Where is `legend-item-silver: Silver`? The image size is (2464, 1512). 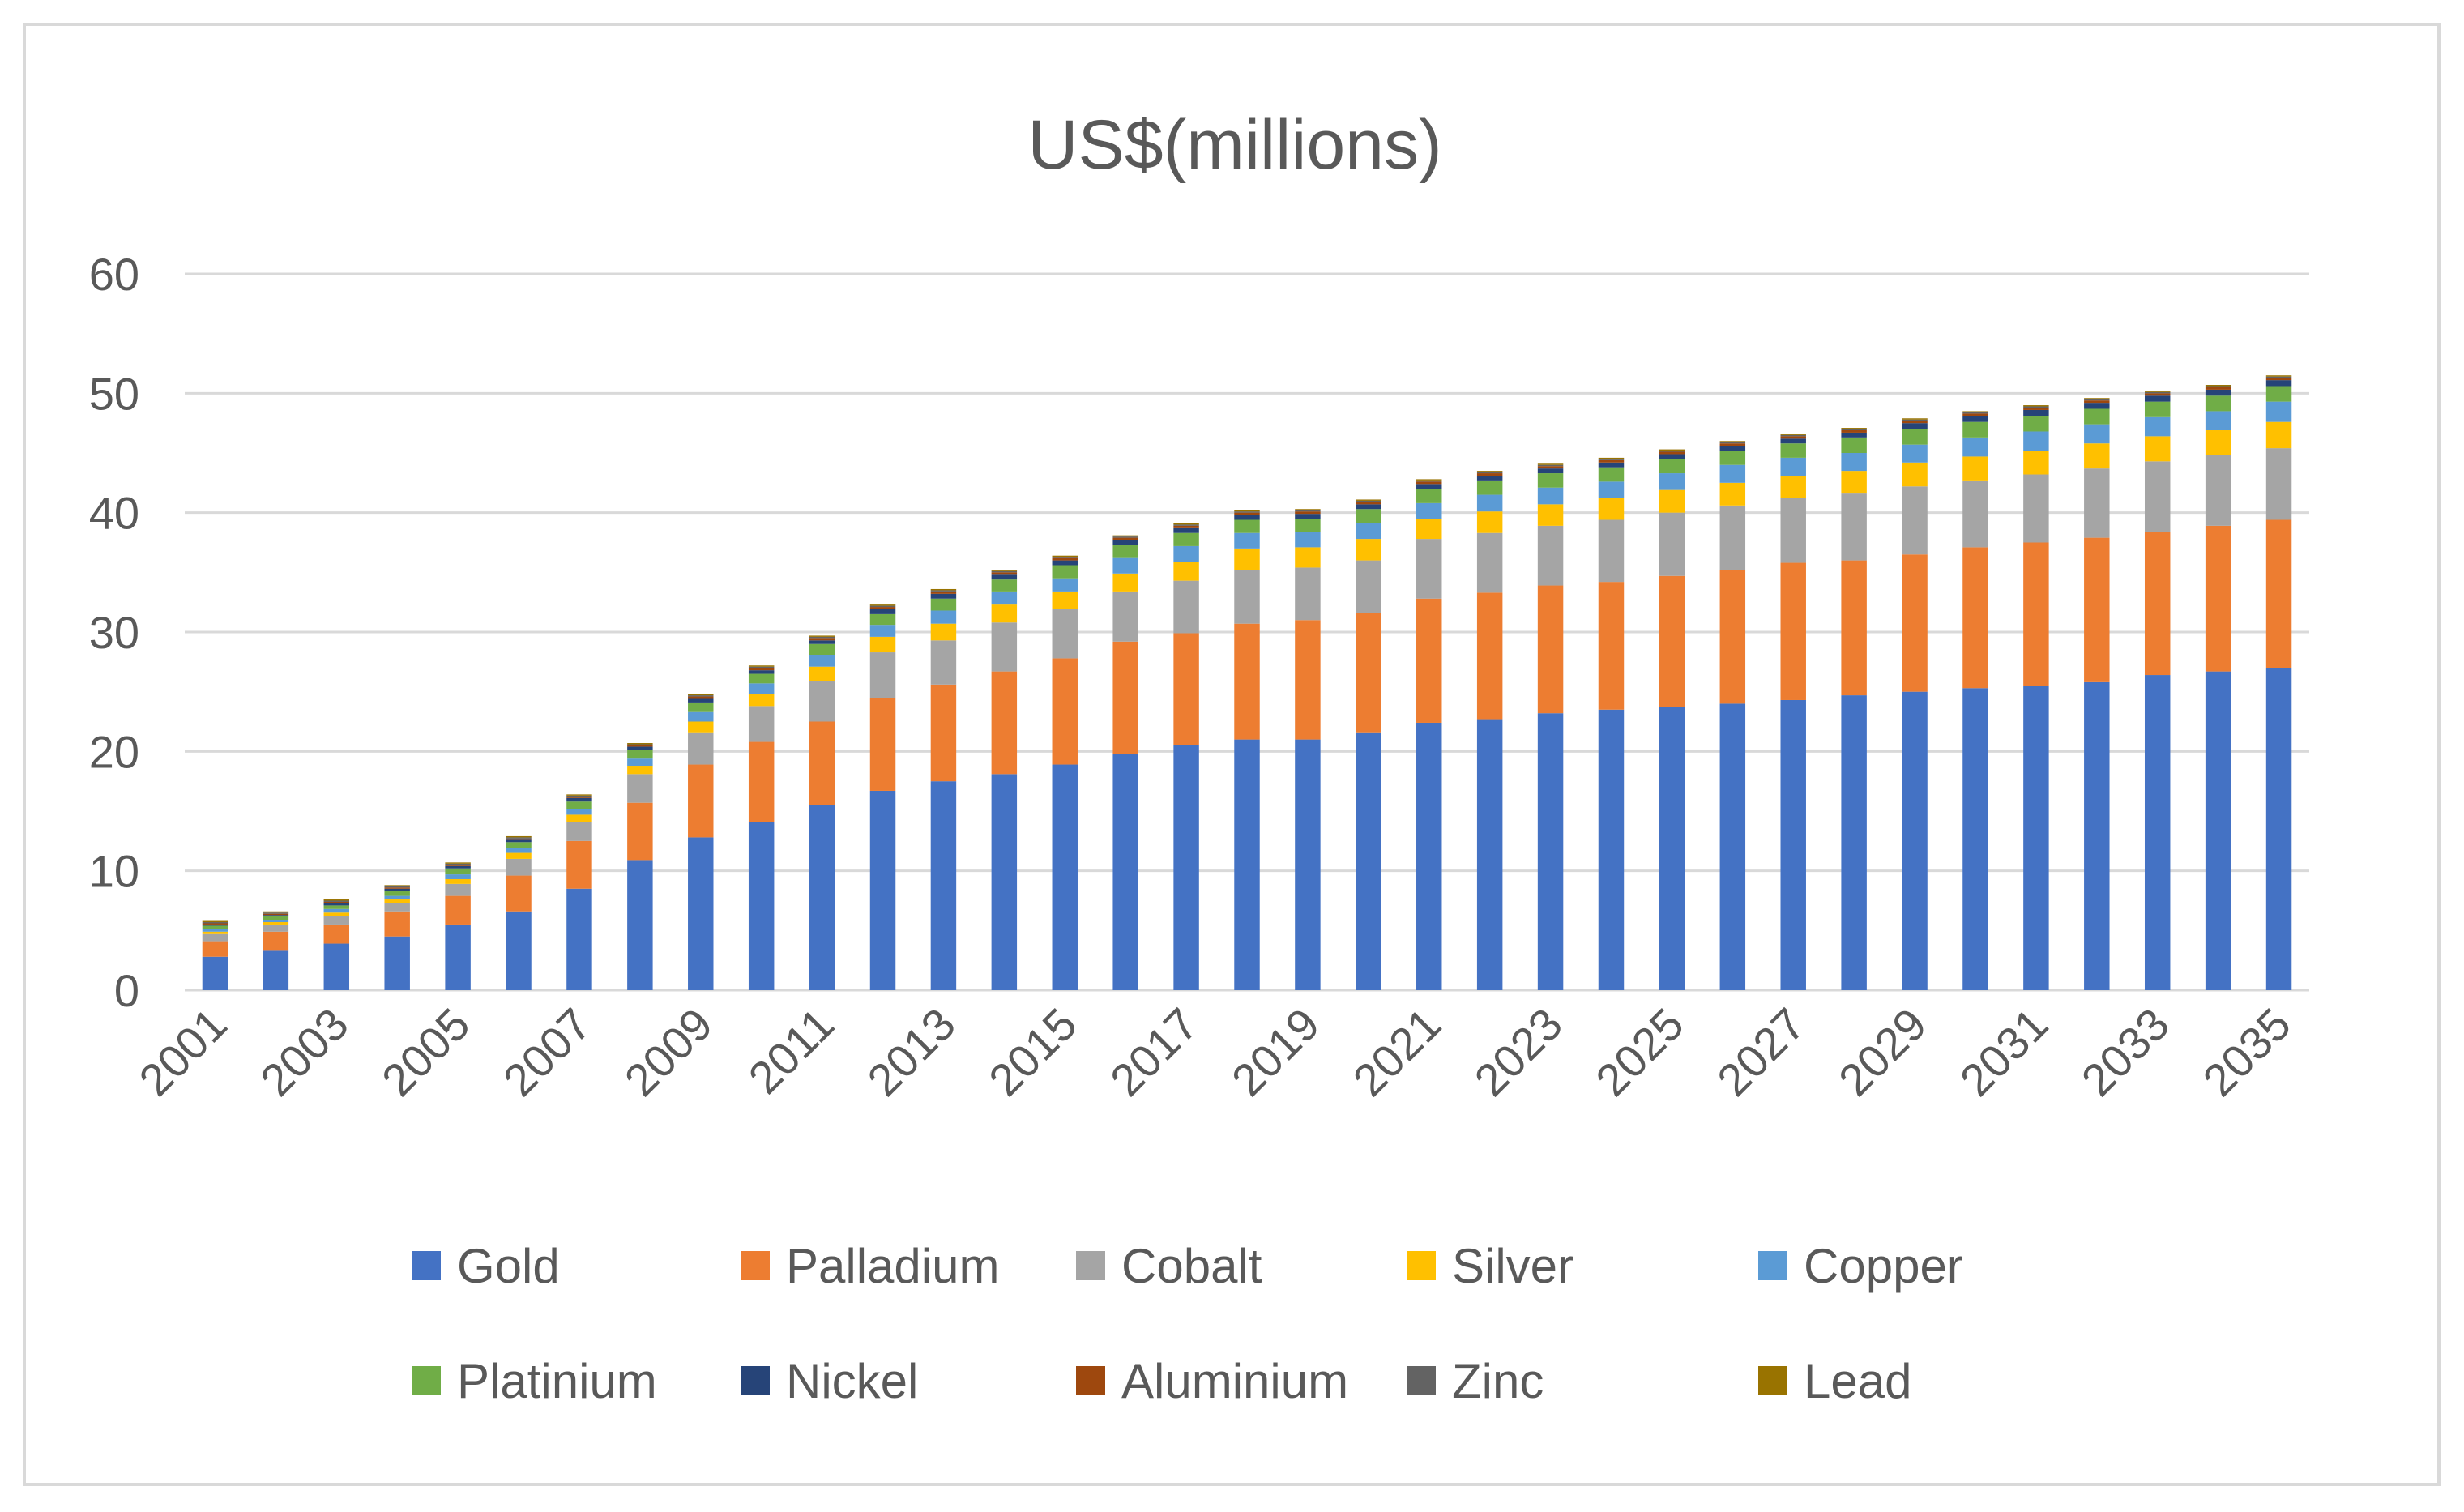
legend-item-silver: Silver is located at coordinates (1490, 1266).